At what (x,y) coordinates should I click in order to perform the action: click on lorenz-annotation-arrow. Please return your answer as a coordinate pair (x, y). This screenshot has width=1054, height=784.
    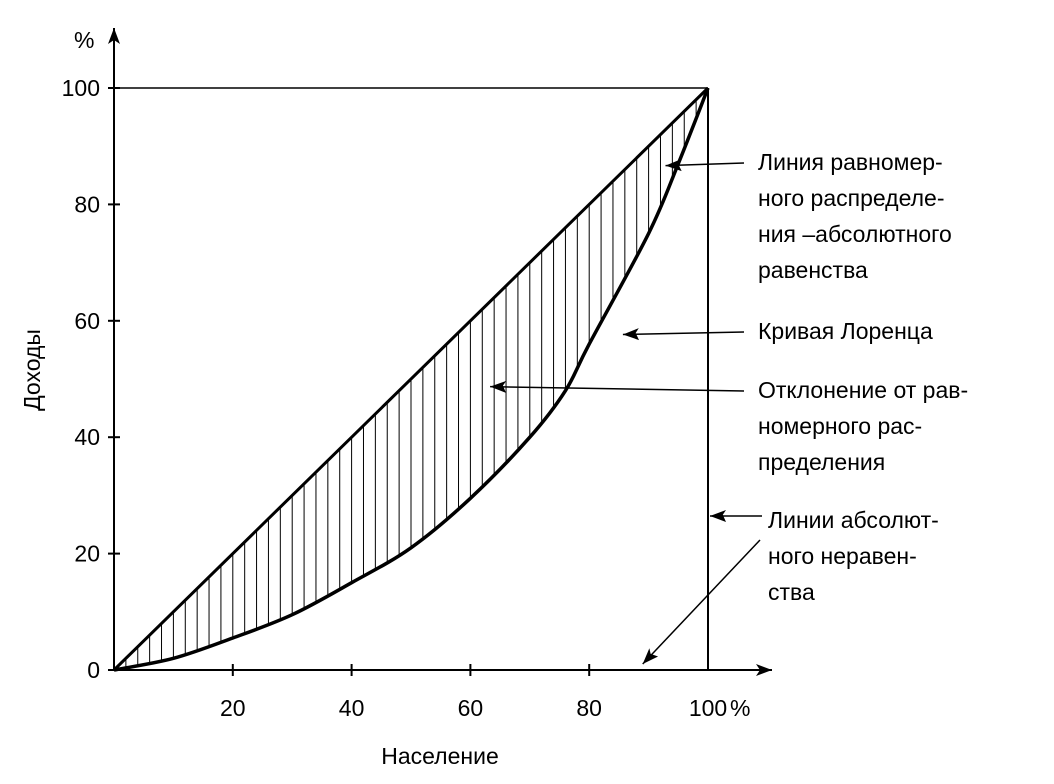
    Looking at the image, I should click on (683, 333).